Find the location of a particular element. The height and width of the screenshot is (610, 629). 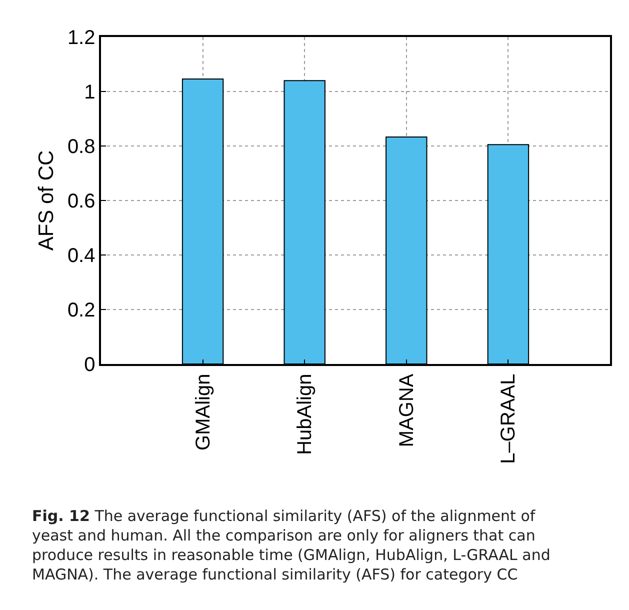

y-tick-label: 1.2 is located at coordinates (81, 38).